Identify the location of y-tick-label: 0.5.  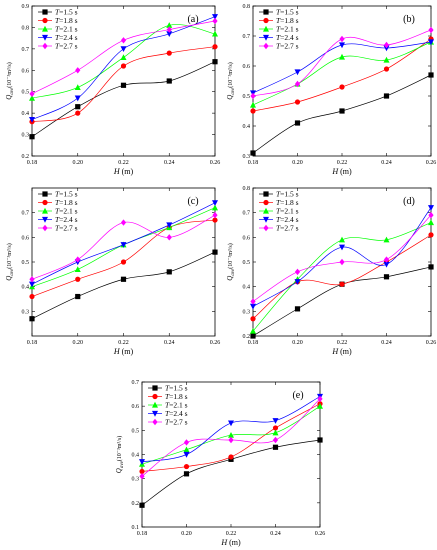
(26, 93).